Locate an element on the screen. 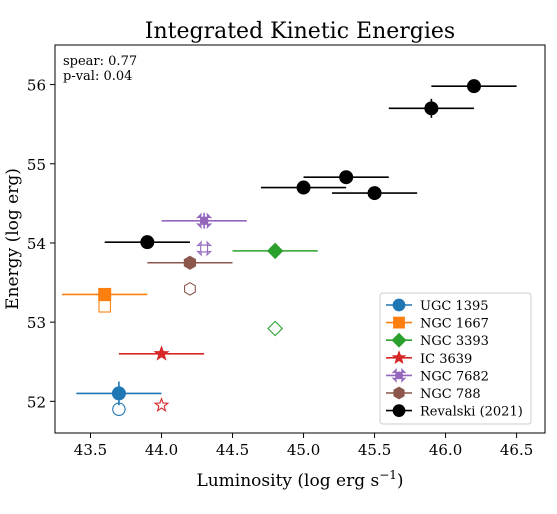 Image resolution: width=557 pixels, height=514 pixels. legend-label: NGC 7682 is located at coordinates (454, 376).